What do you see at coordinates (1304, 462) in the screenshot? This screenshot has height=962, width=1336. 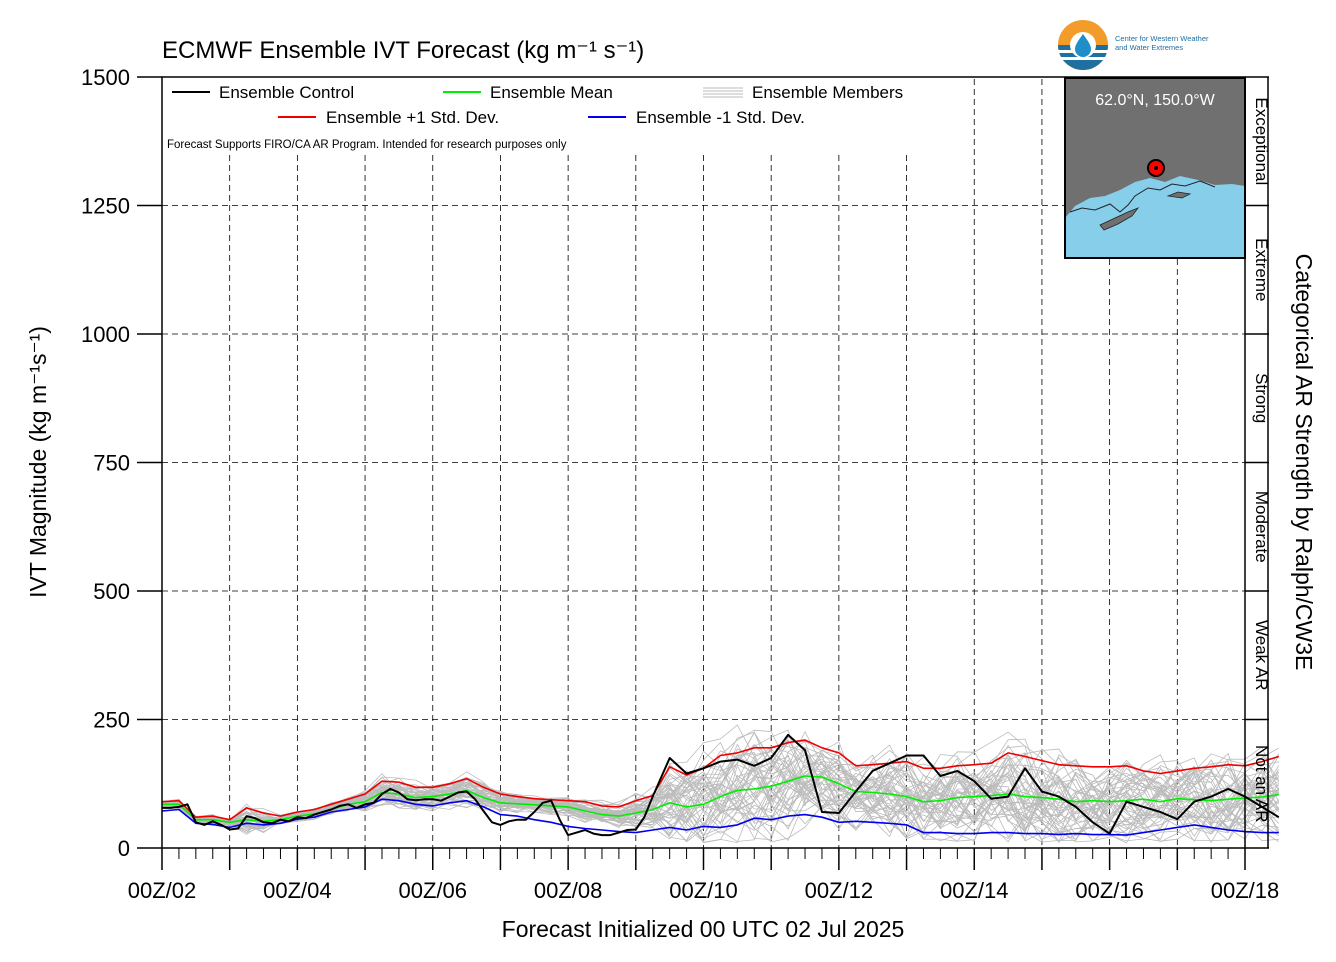 I see `right-axis-title: Categorical AR Strength by Ralph/CW3E` at bounding box center [1304, 462].